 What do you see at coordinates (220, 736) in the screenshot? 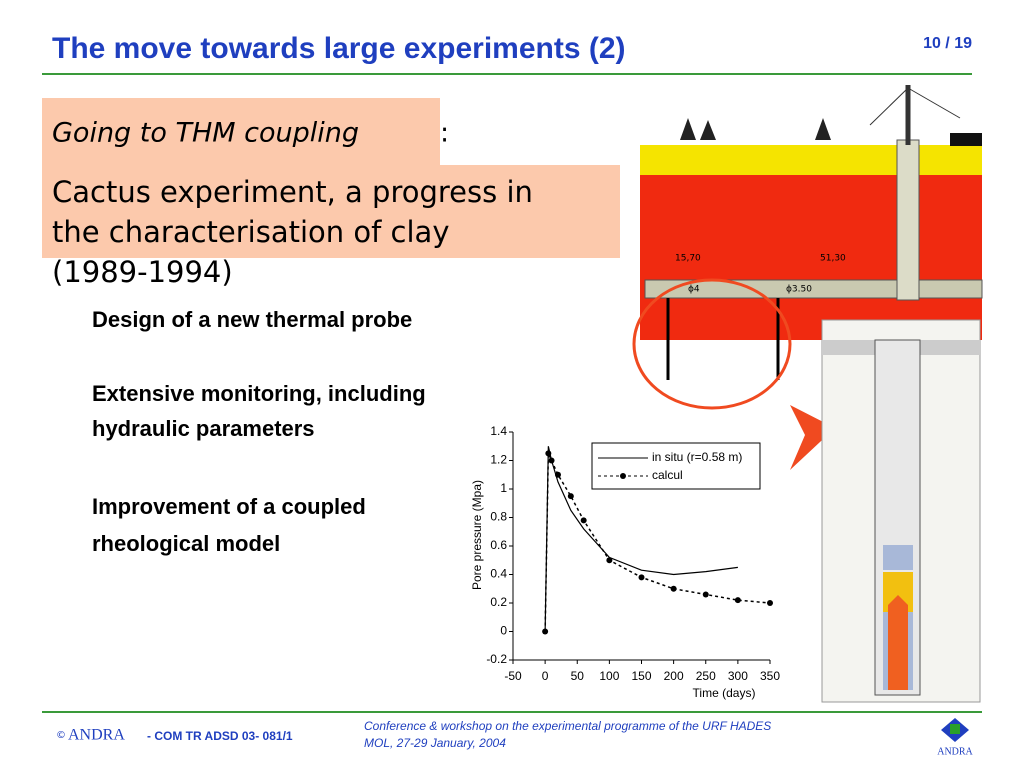
I see `reference: - COM TR ADSD 03- 081/1` at bounding box center [220, 736].